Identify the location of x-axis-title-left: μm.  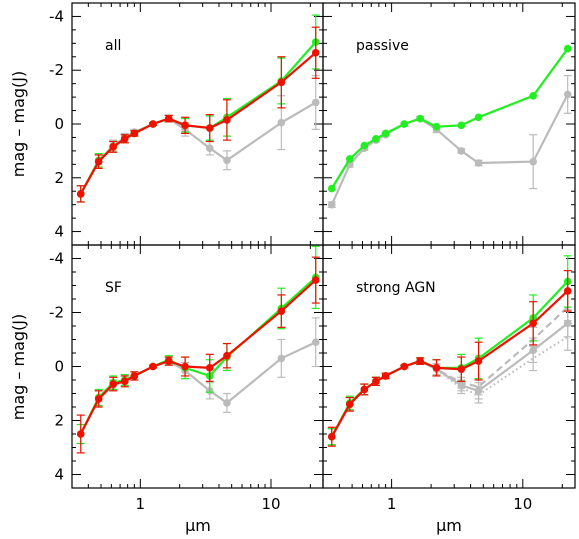
(198, 525).